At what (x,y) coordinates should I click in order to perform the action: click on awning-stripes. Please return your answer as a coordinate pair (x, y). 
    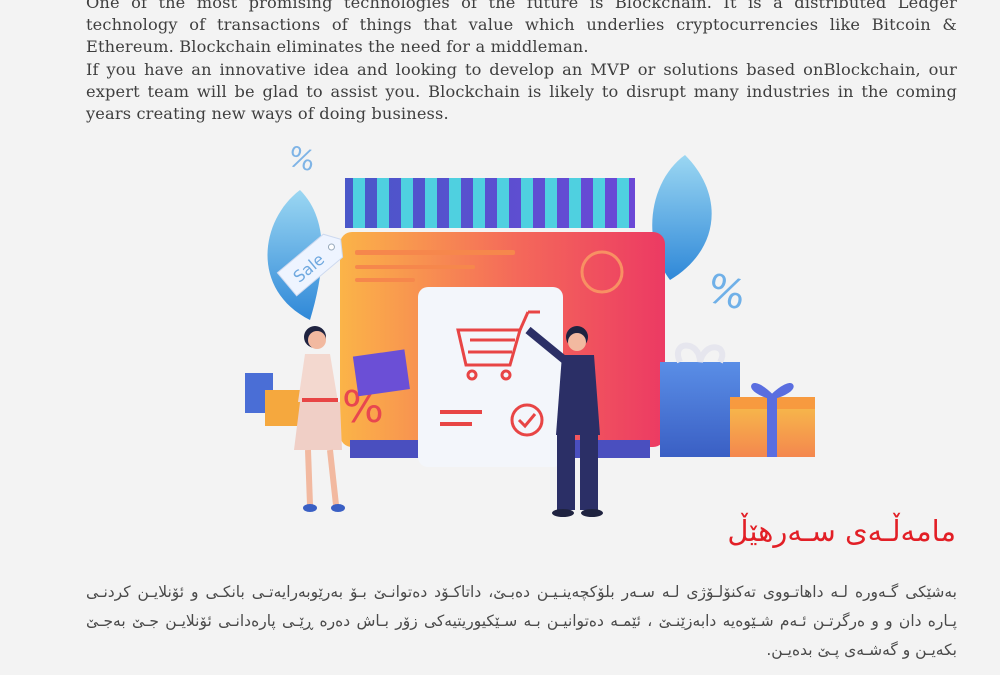
    Looking at the image, I should click on (491, 203).